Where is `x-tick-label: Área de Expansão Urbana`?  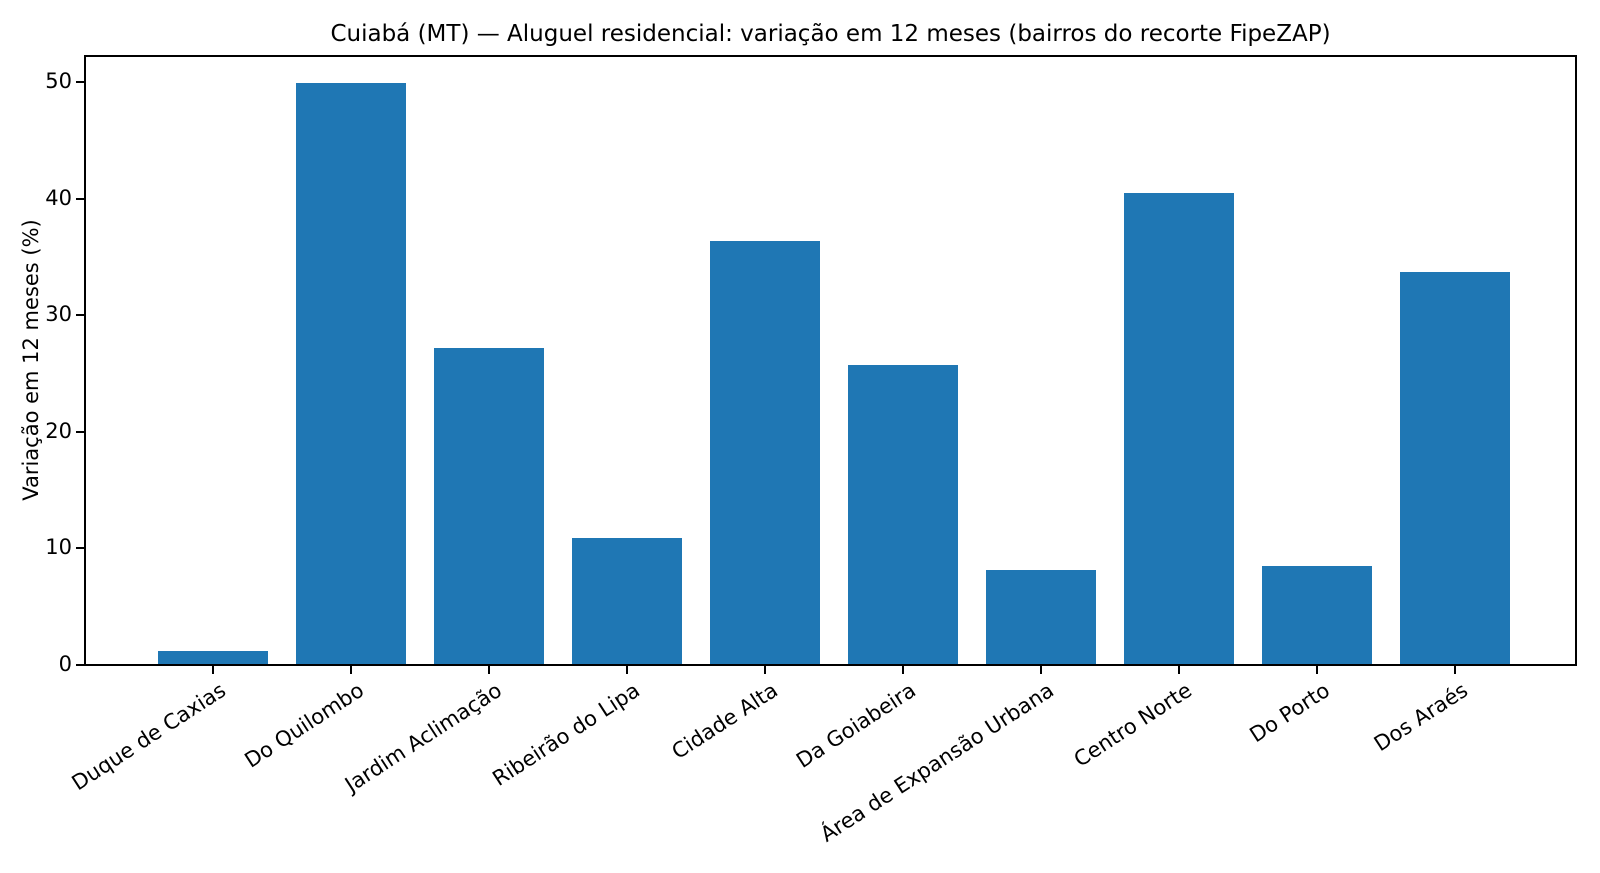 x-tick-label: Área de Expansão Urbana is located at coordinates (937, 762).